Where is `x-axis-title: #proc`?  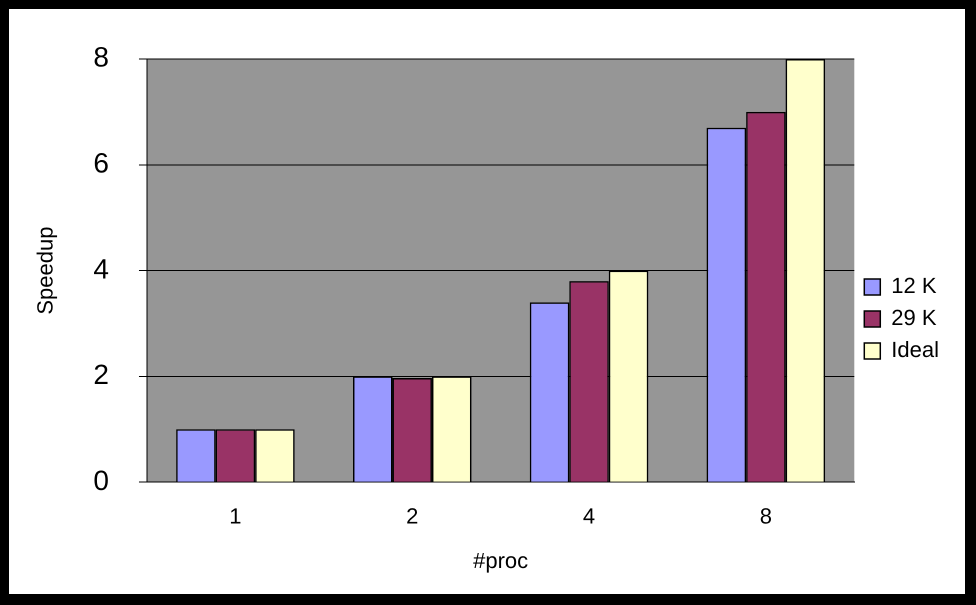 x-axis-title: #proc is located at coordinates (500, 560).